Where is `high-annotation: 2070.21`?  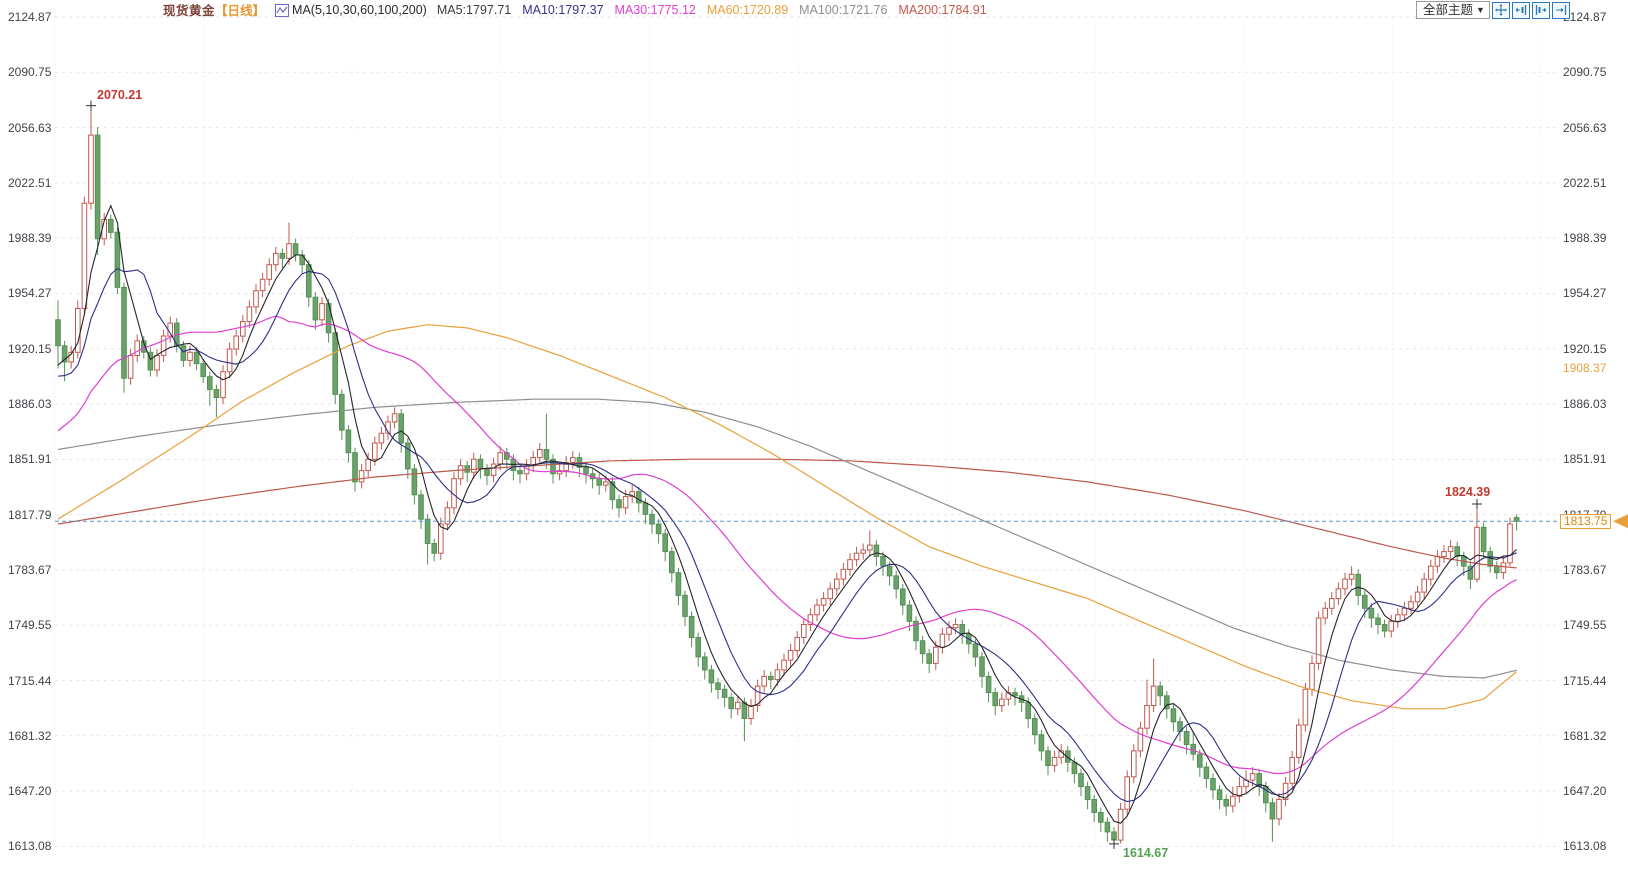 high-annotation: 2070.21 is located at coordinates (120, 94).